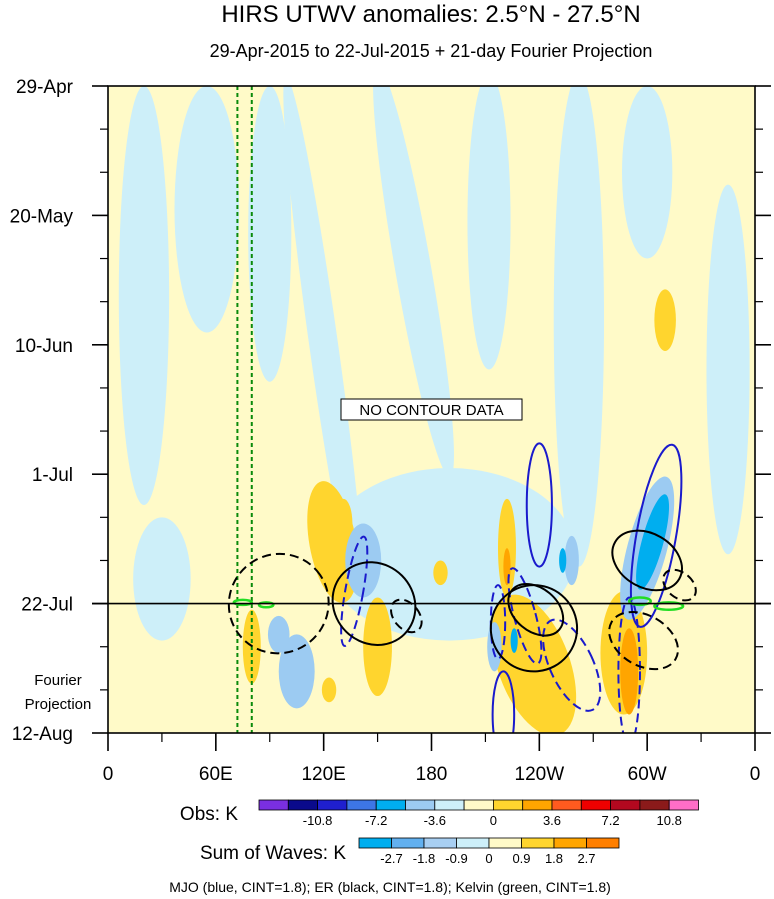 Image resolution: width=774 pixels, height=899 pixels. I want to click on waves-colorbar-tick-label: 0, so click(488, 858).